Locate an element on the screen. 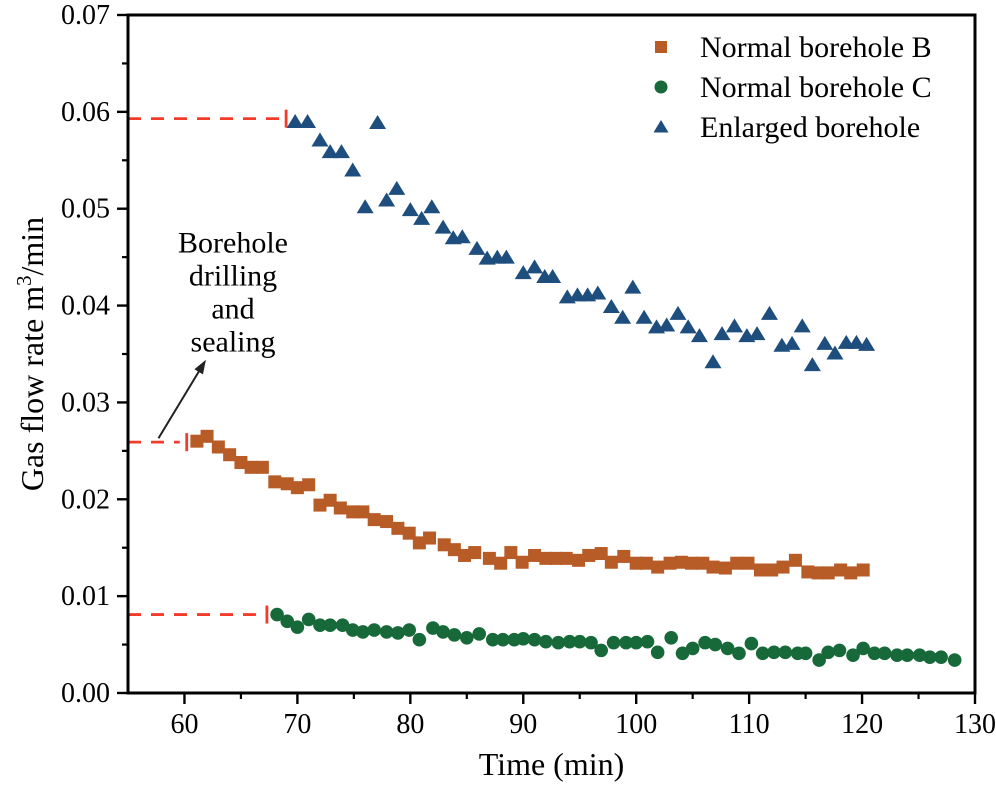  x-tick-label: 110 is located at coordinates (749, 724).